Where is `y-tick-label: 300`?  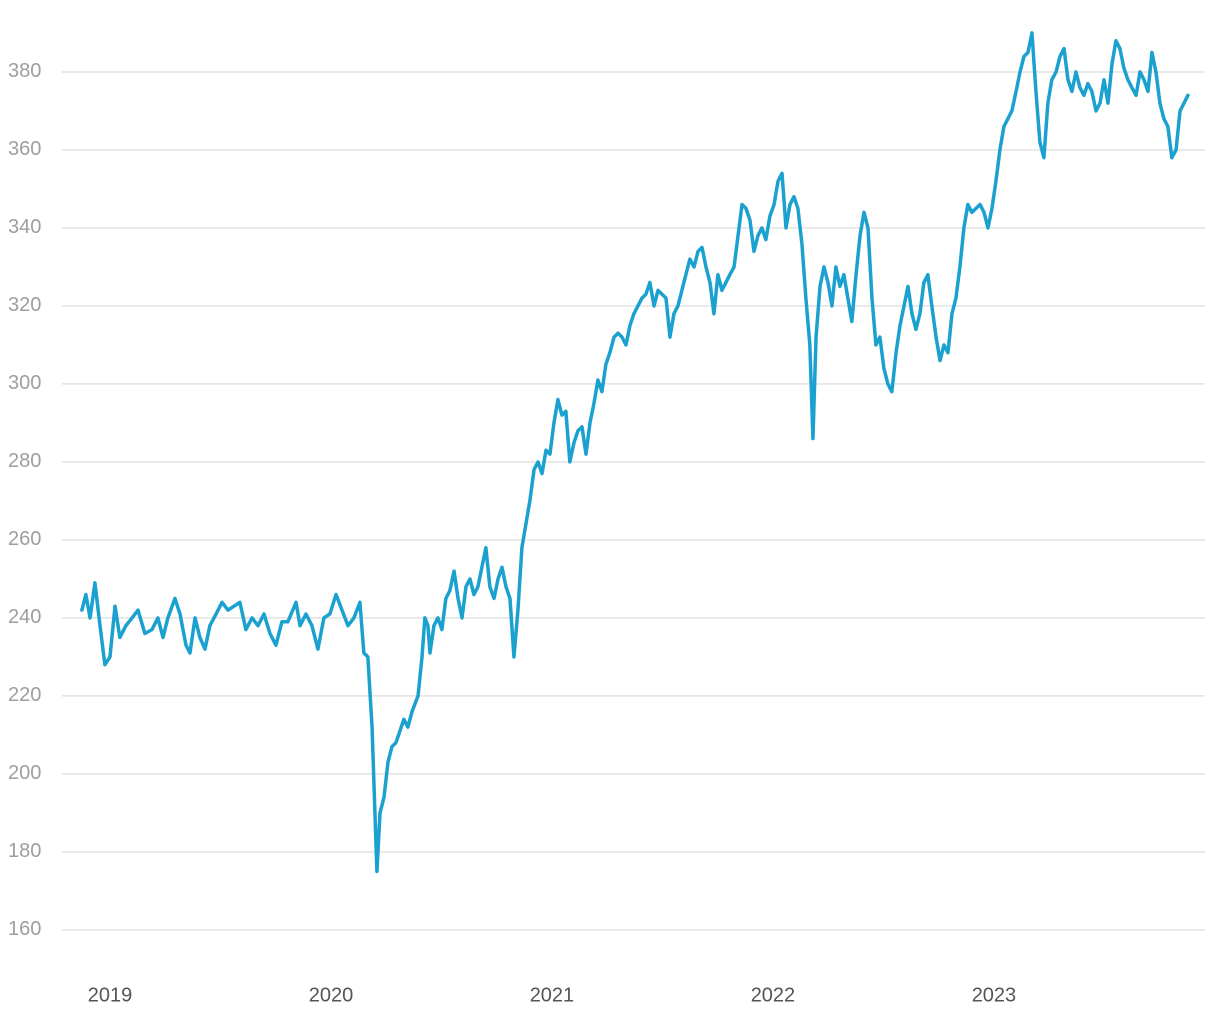 y-tick-label: 300 is located at coordinates (24, 383).